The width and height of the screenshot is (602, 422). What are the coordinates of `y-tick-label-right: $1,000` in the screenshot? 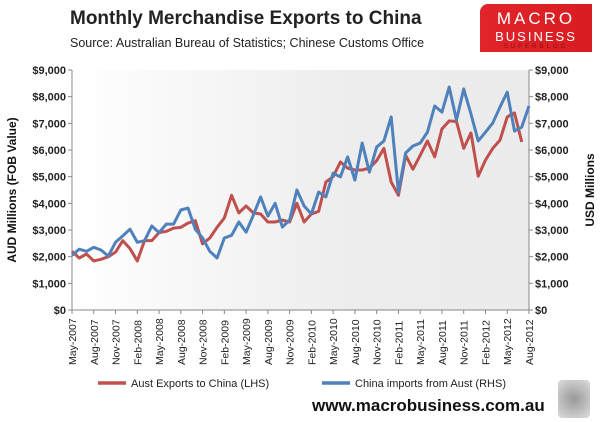 It's located at (552, 284).